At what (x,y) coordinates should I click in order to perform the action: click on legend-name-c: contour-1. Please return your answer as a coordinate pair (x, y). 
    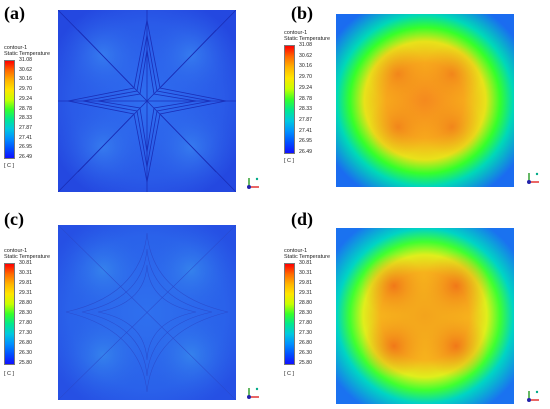
    Looking at the image, I should click on (16, 251).